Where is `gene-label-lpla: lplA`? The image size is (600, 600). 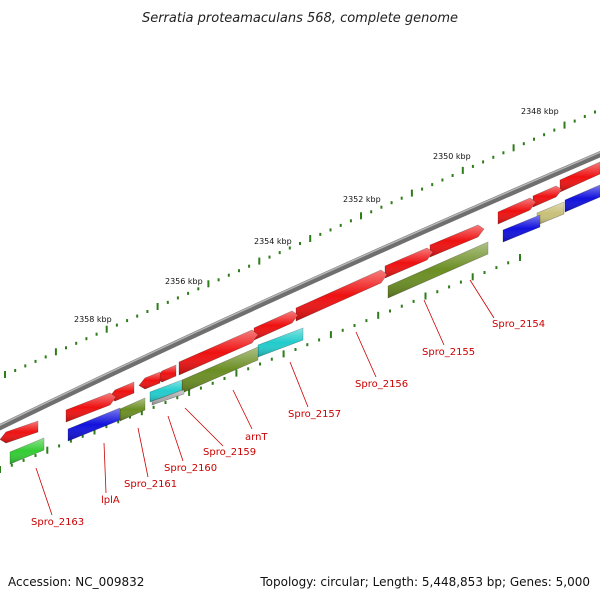 gene-label-lpla: lplA is located at coordinates (110, 500).